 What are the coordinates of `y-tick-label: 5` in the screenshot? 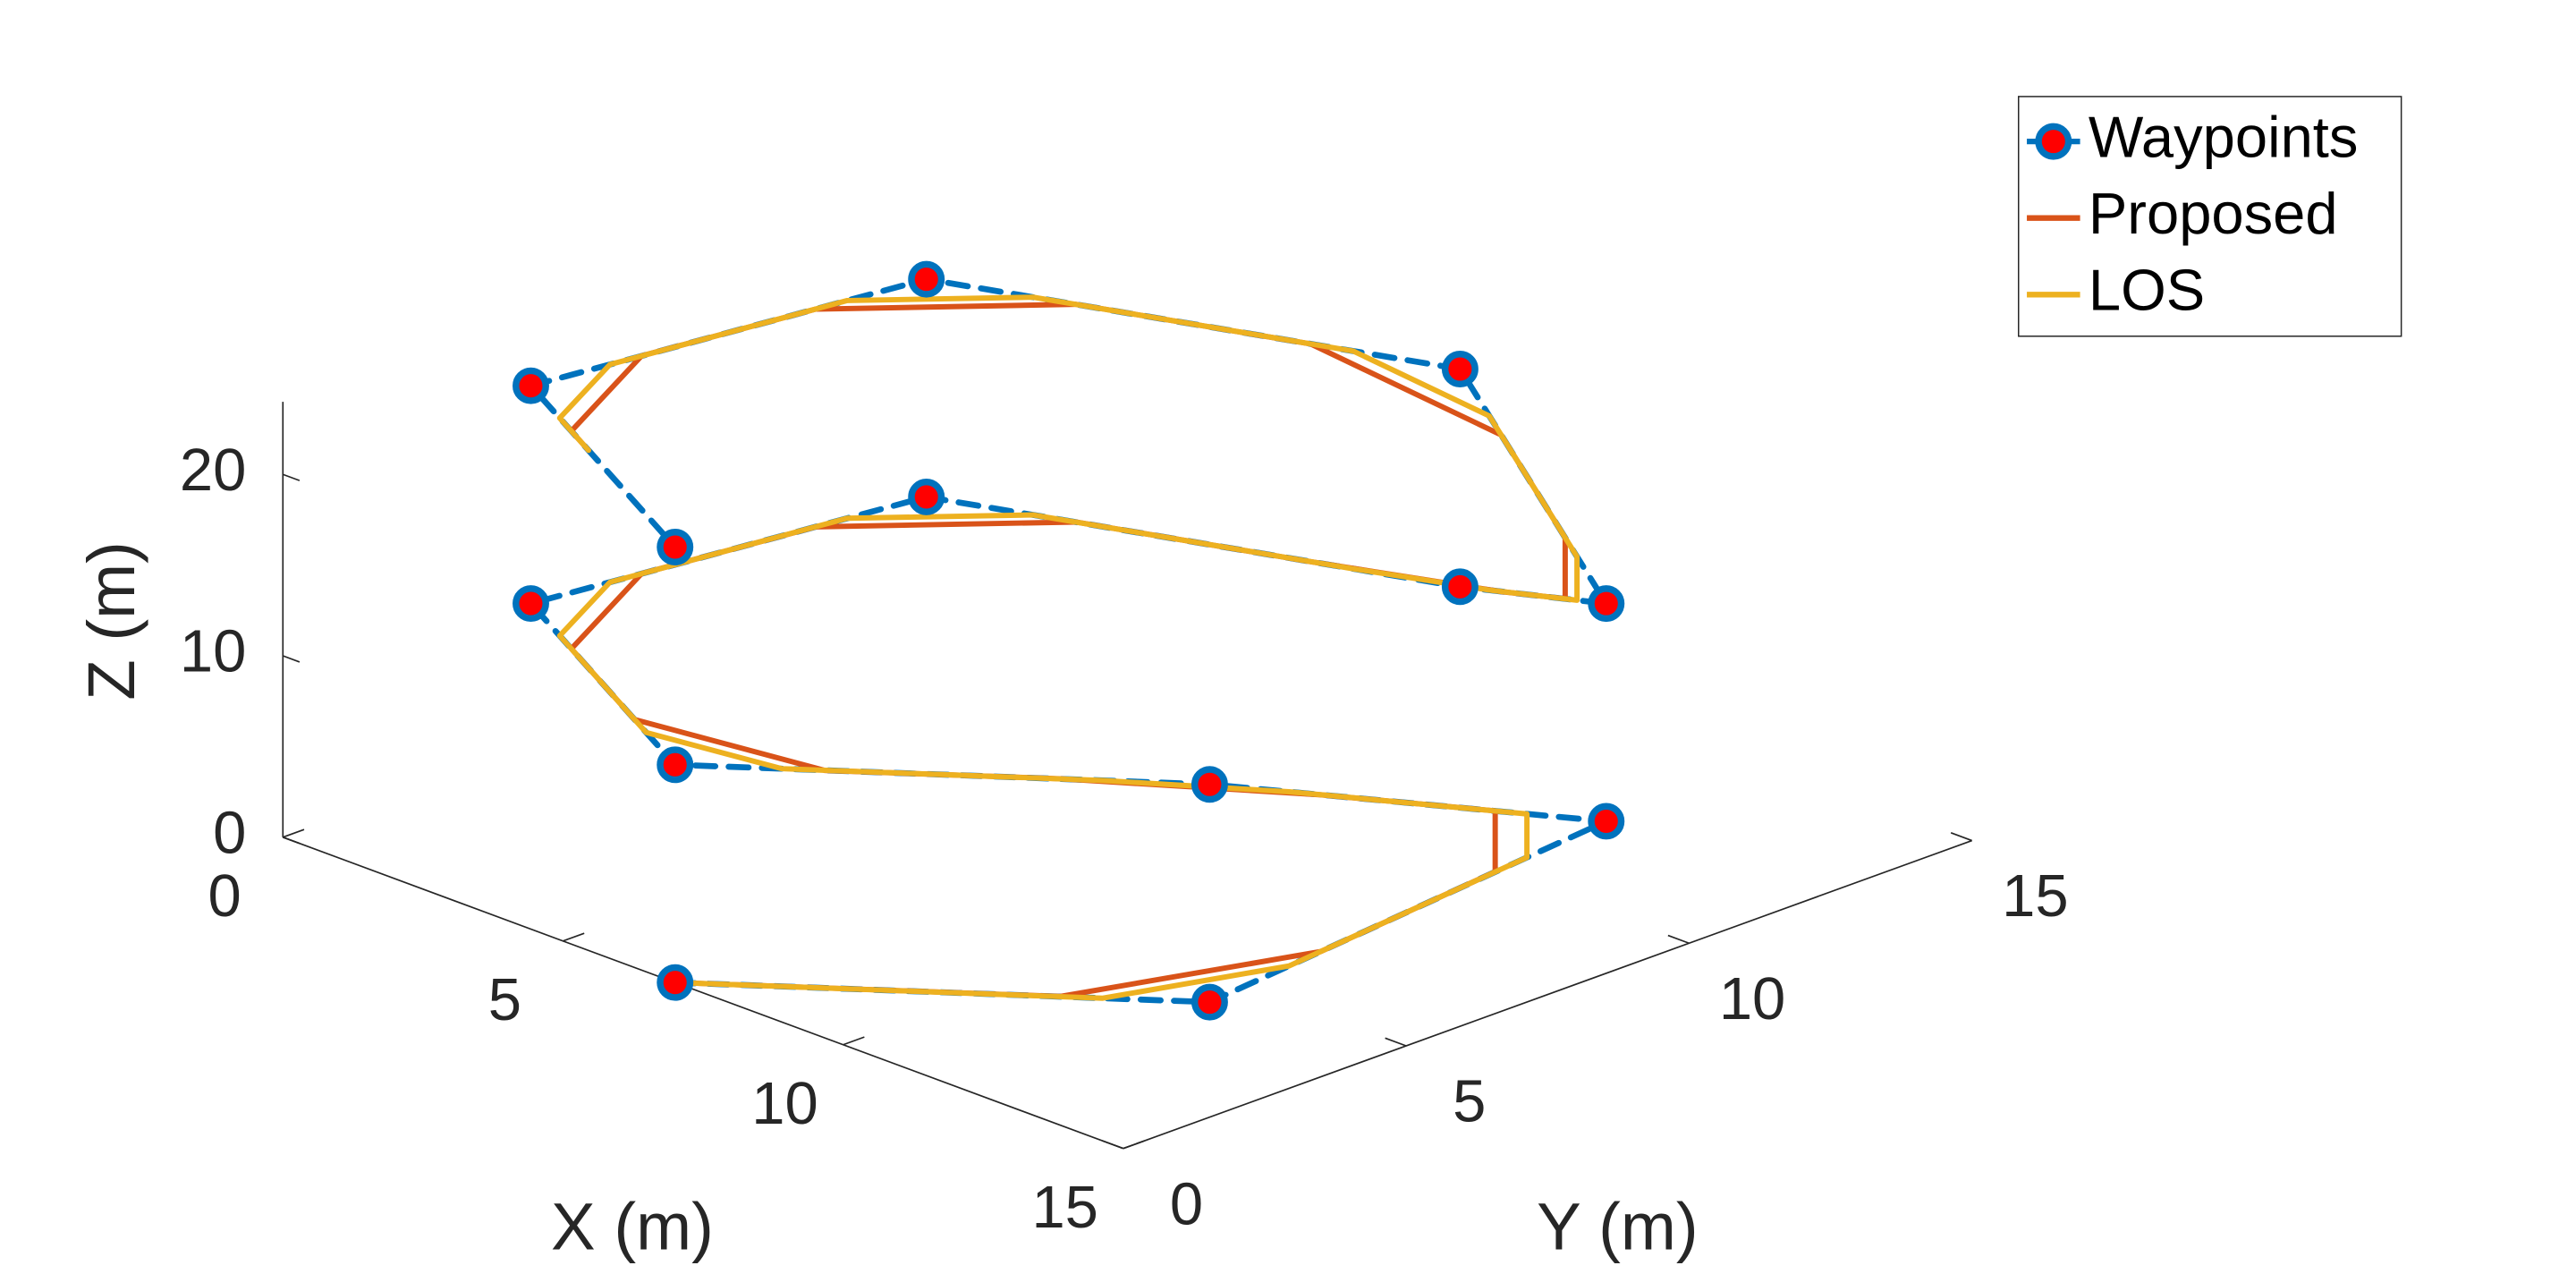 It's located at (1469, 1101).